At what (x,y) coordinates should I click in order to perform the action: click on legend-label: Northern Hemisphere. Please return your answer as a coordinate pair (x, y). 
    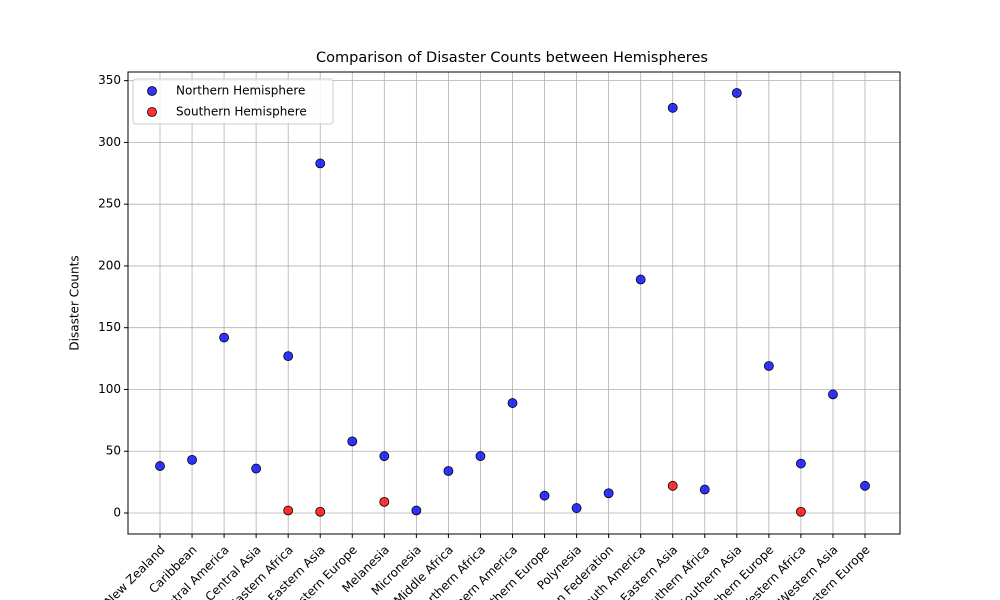
    Looking at the image, I should click on (240, 91).